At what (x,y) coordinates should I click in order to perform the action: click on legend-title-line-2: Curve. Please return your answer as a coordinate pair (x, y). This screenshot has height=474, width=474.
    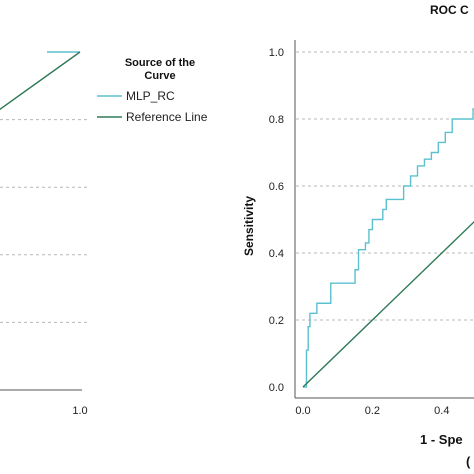
    Looking at the image, I should click on (159, 76).